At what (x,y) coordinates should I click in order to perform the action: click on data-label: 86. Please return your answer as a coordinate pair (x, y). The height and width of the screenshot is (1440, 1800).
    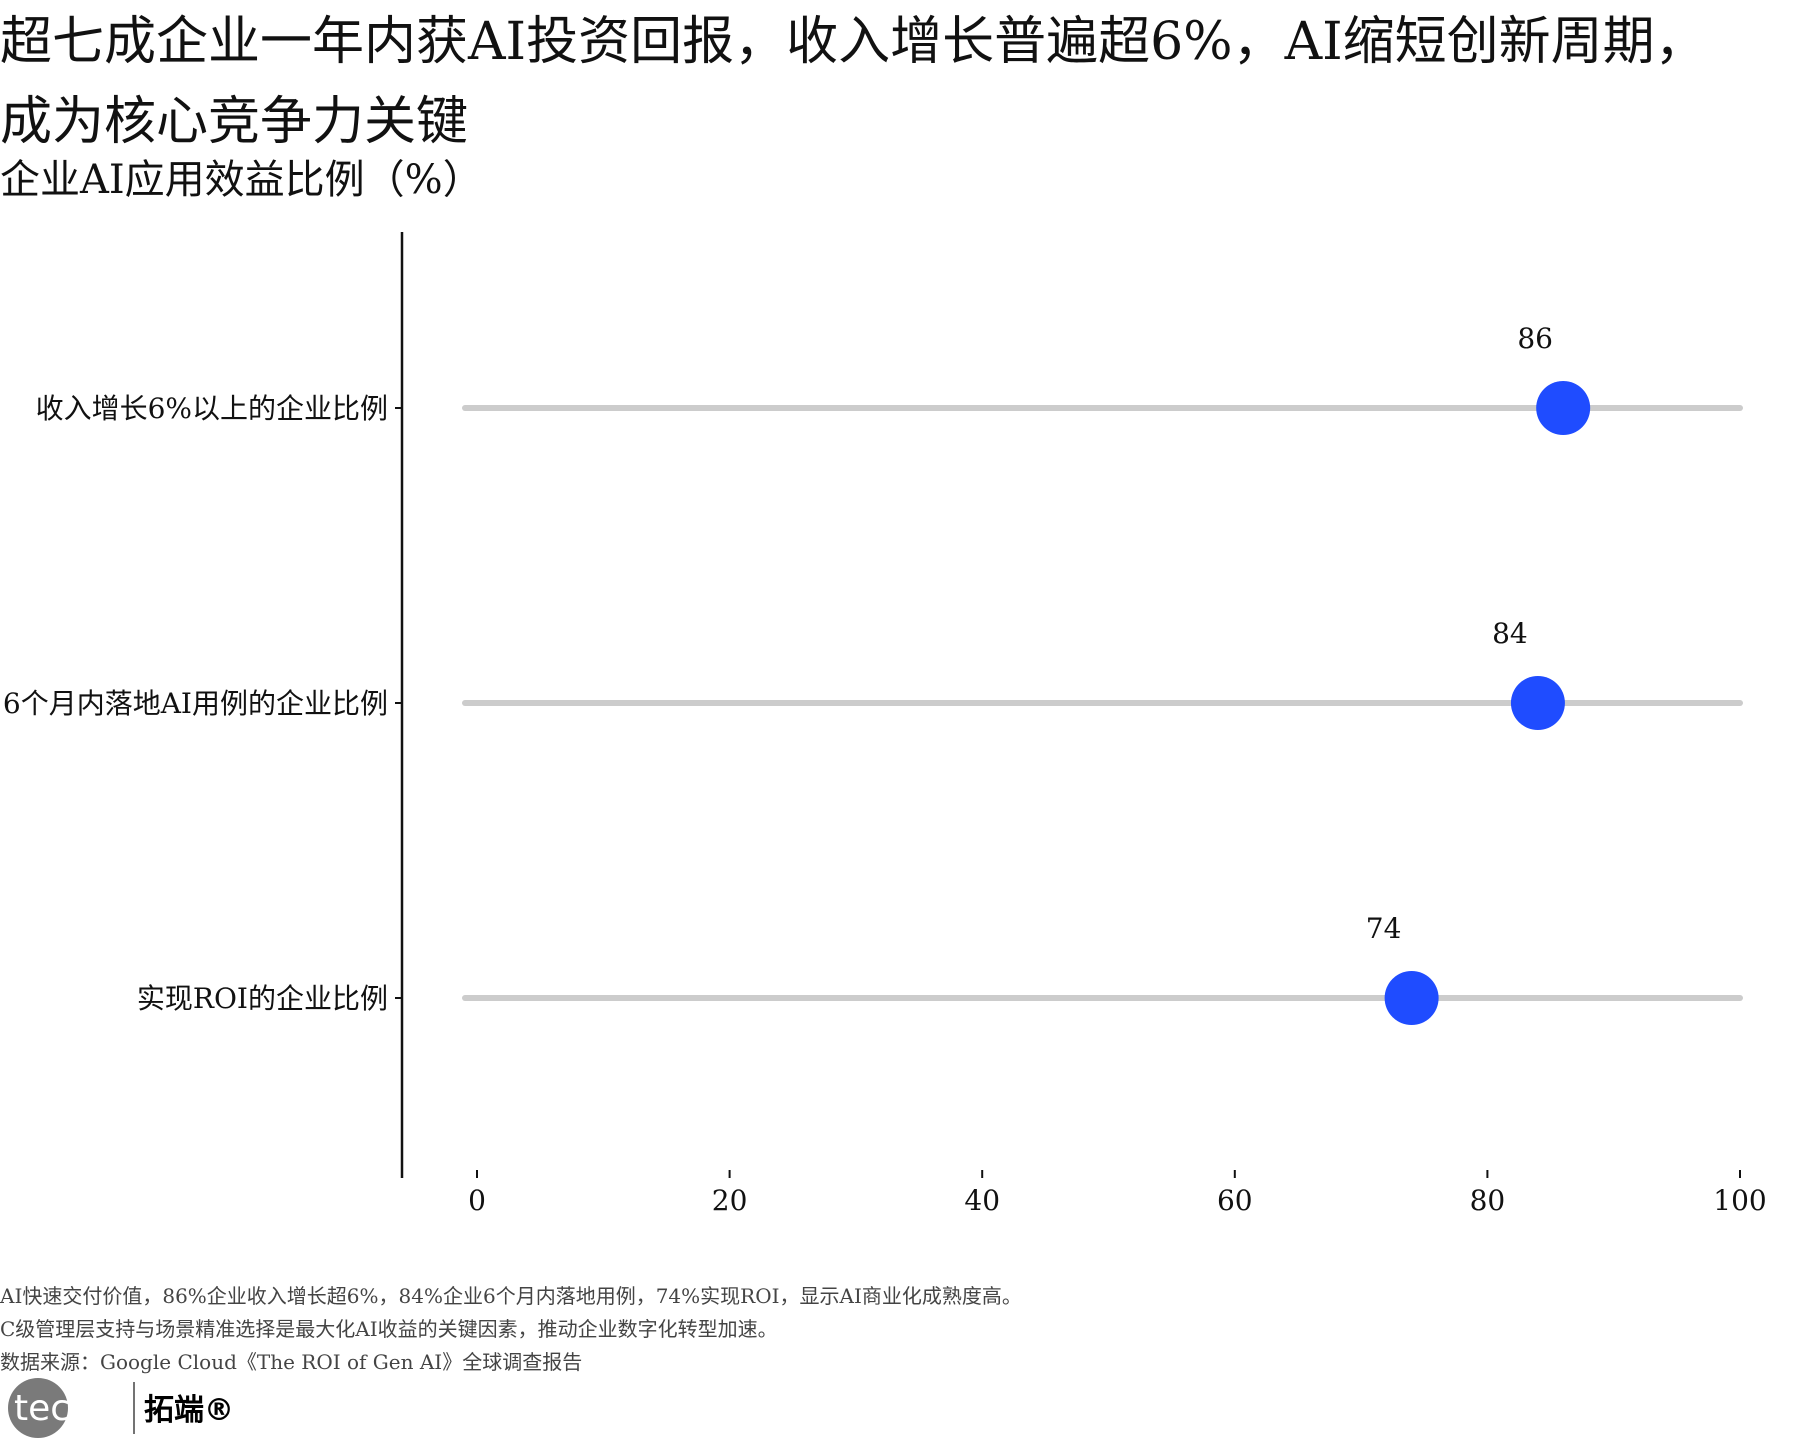
    Looking at the image, I should click on (1535, 338).